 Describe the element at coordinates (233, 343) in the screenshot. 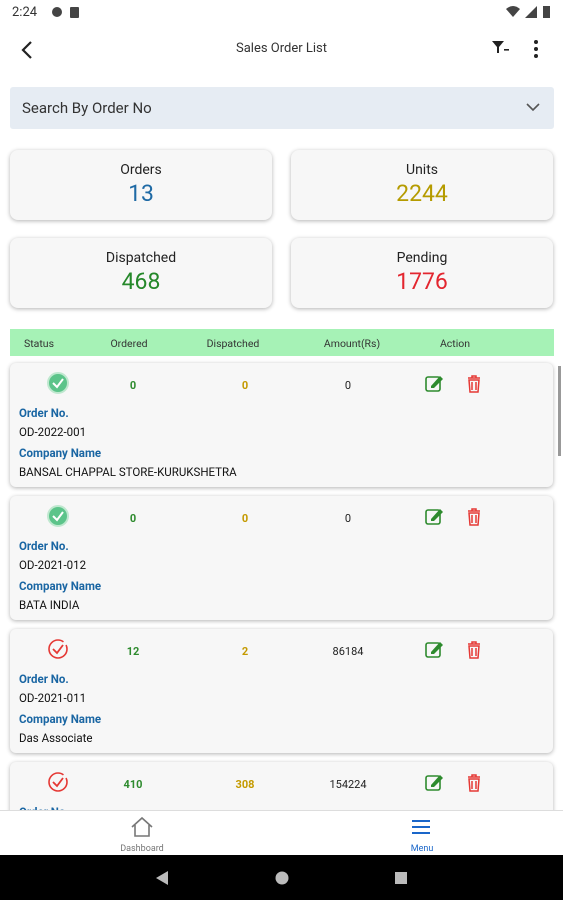

I see `column-header: Dispatched` at that location.